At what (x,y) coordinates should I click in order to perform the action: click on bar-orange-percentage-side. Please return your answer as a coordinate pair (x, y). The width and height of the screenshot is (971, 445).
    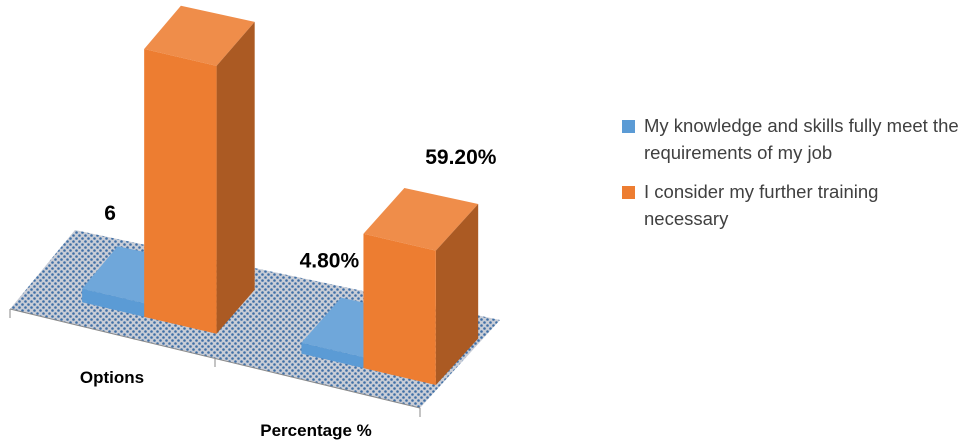
    Looking at the image, I should click on (457, 295).